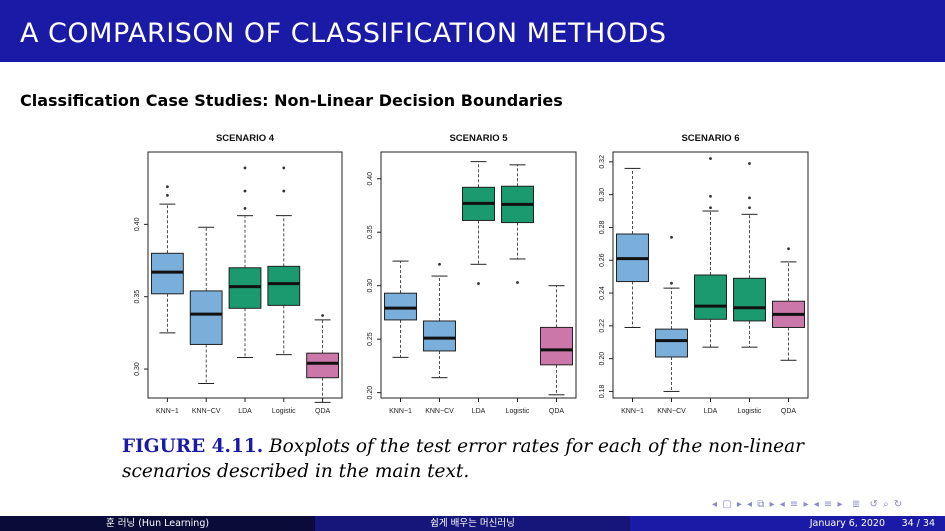 The height and width of the screenshot is (531, 945). What do you see at coordinates (157, 523) in the screenshot?
I see `footer-author: 훈 러닝 (Hun Learning)` at bounding box center [157, 523].